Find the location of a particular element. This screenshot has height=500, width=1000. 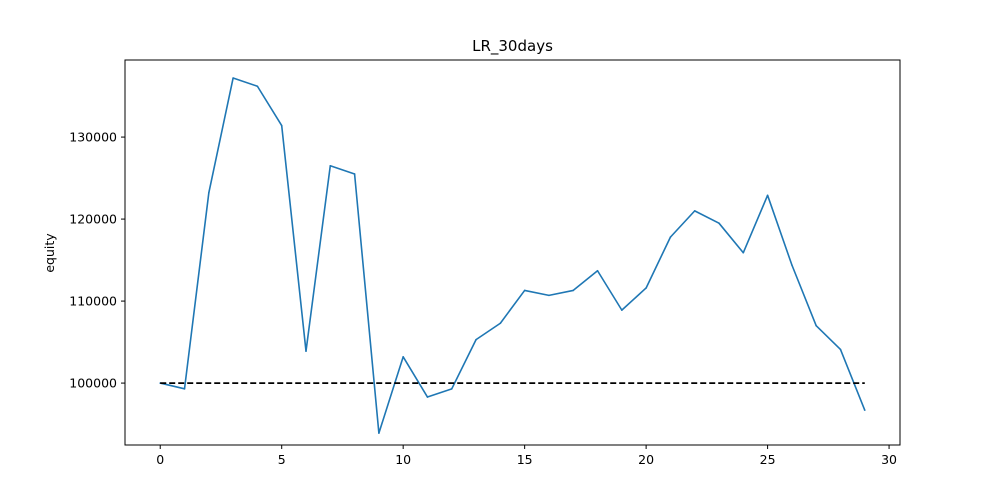

y-axis-label: equity is located at coordinates (49, 253).